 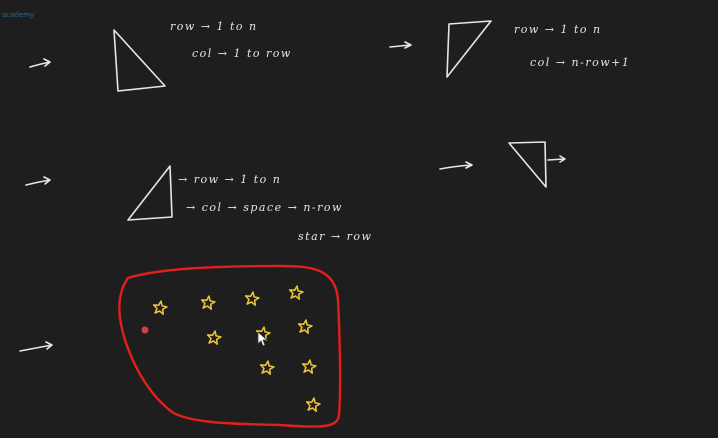 I want to click on note-block3-line3: star → row, so click(x=335, y=236).